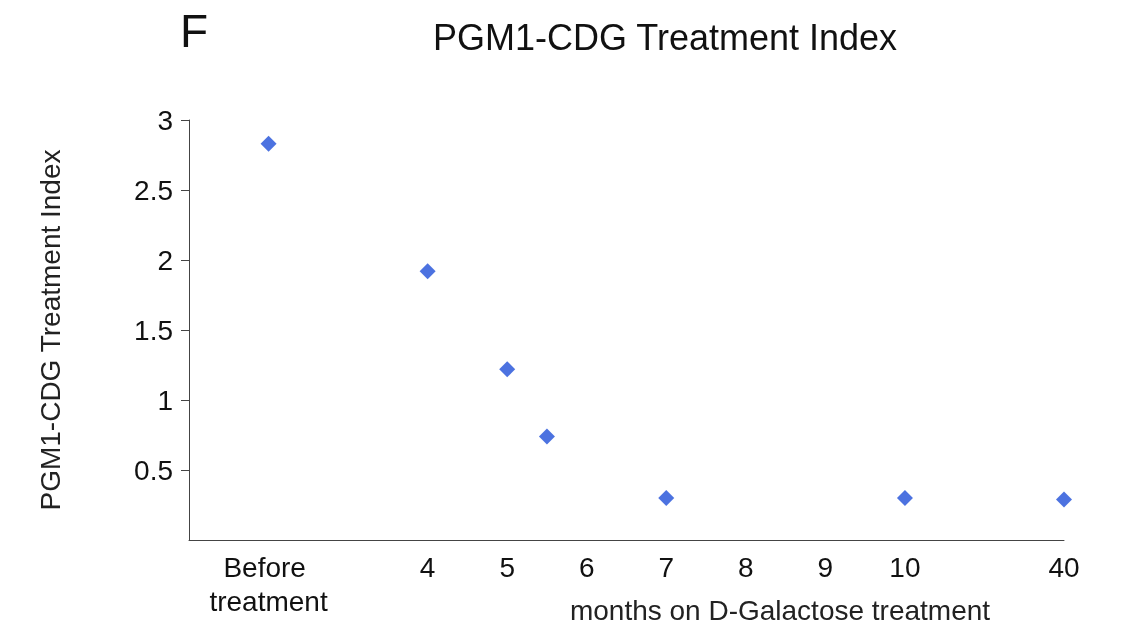 This screenshot has height=636, width=1142. Describe the element at coordinates (427, 567) in the screenshot. I see `x-tick-label: 4` at that location.